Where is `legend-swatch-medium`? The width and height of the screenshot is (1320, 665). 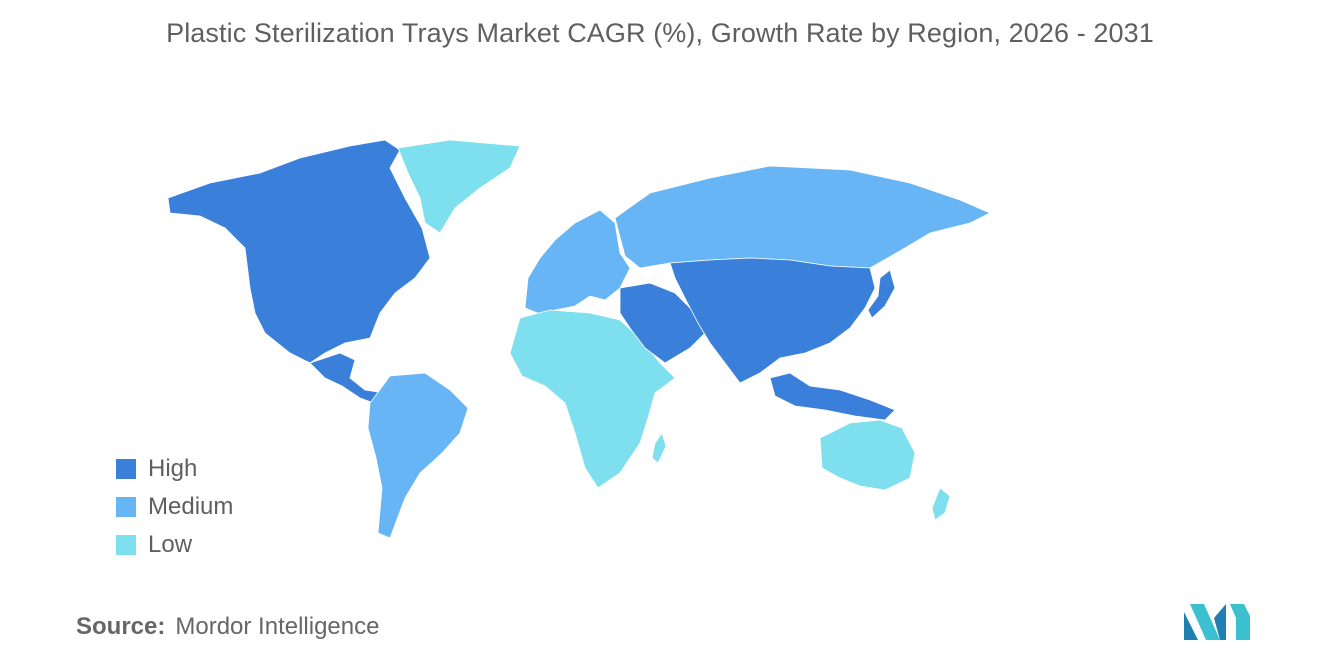
legend-swatch-medium is located at coordinates (126, 507).